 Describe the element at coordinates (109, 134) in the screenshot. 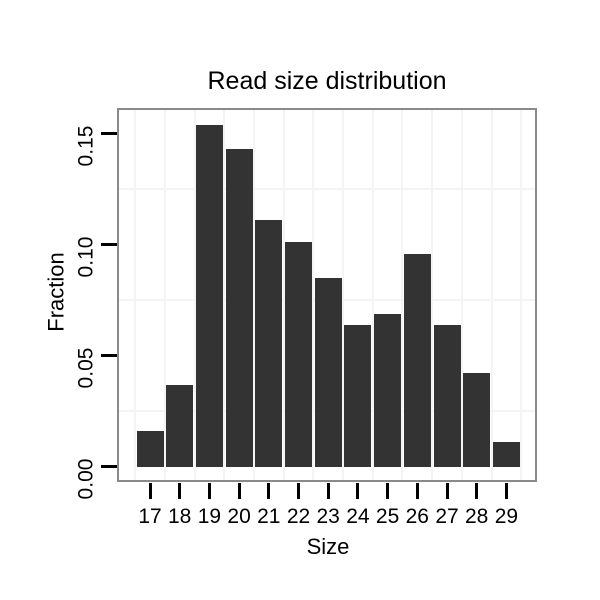

I see `y-tick-0.15` at that location.